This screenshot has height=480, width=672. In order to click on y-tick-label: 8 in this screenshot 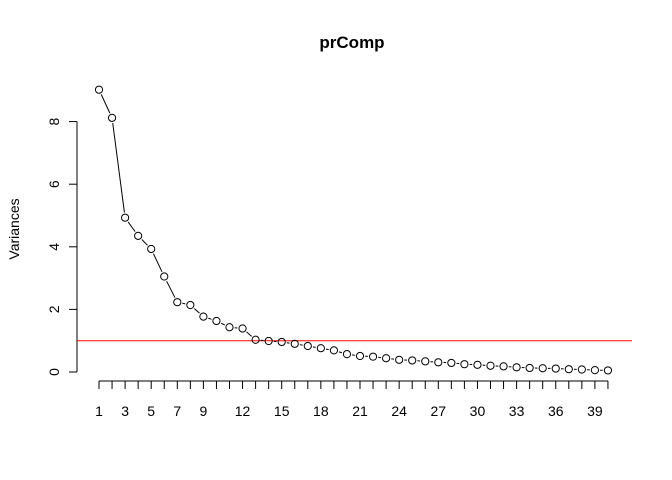, I will do `click(54, 121)`.